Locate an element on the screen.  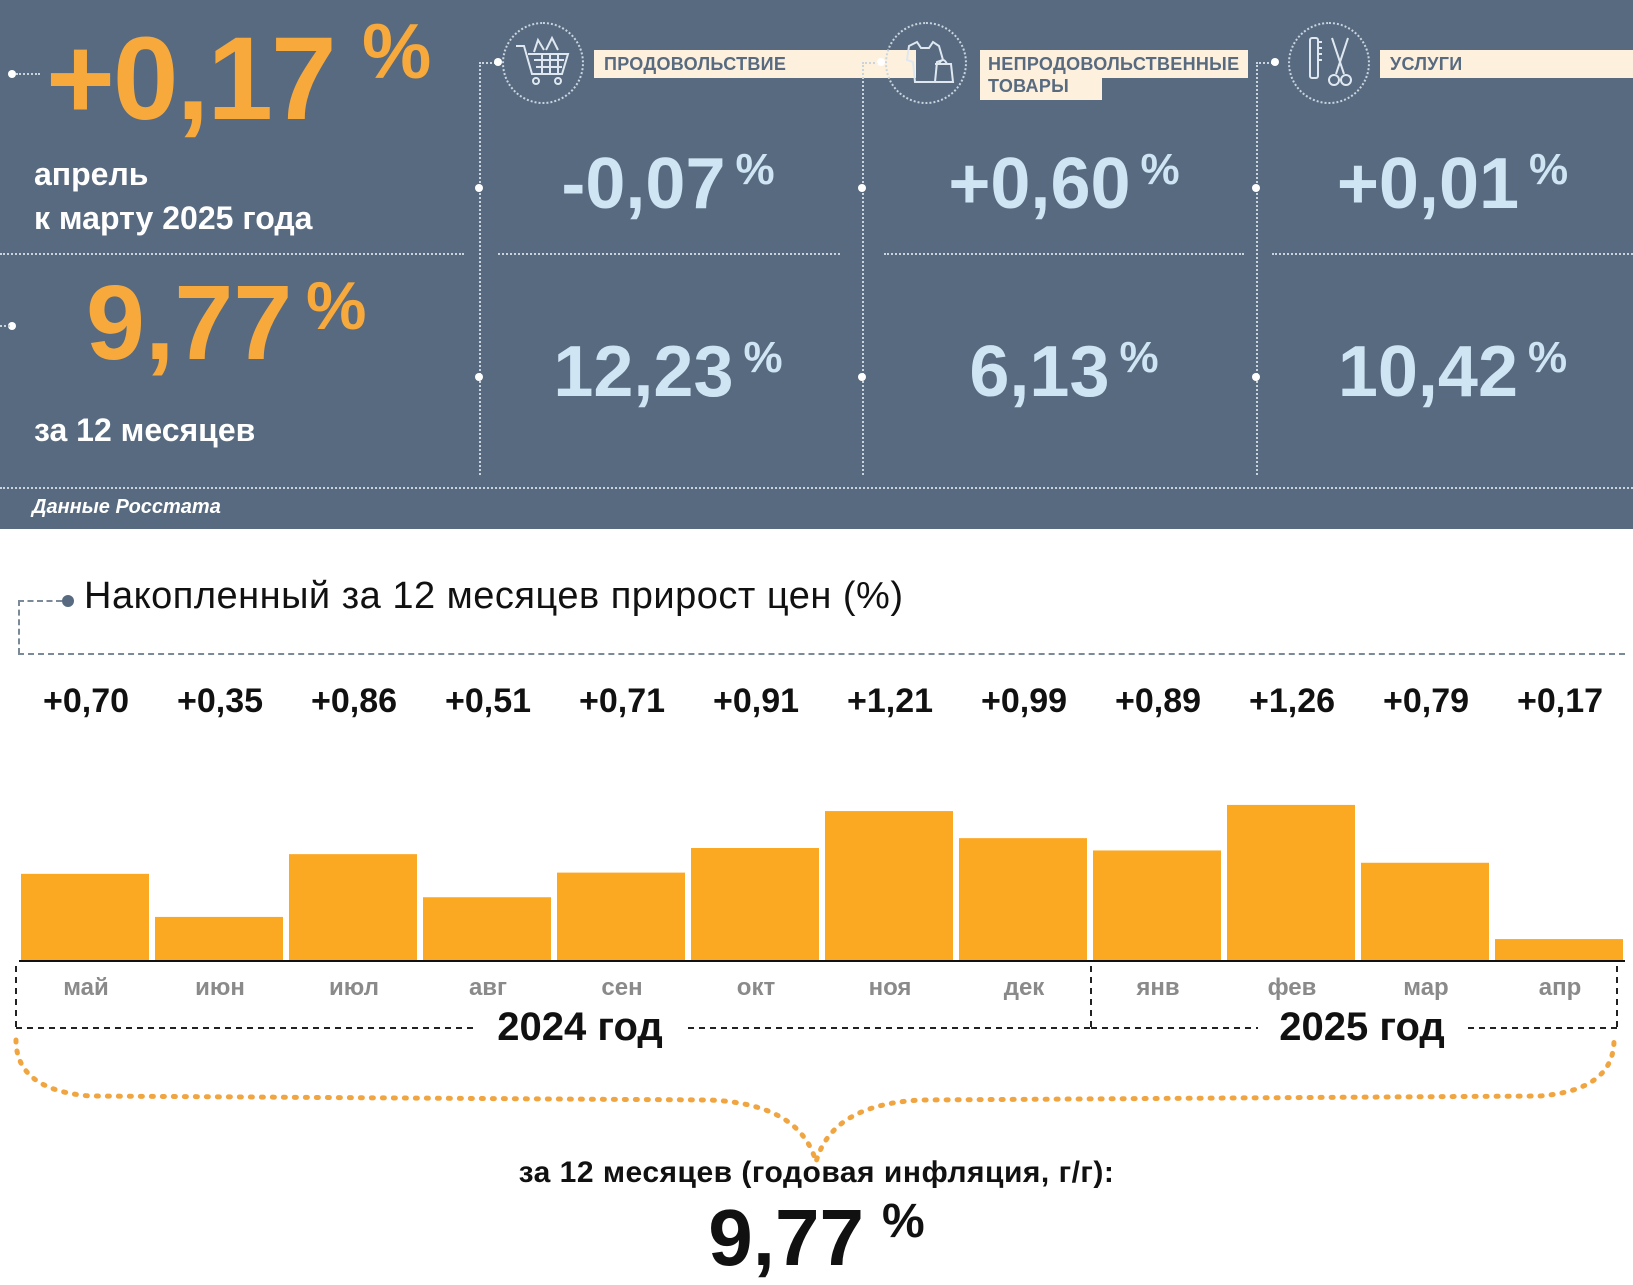
increment-label: +0,17 is located at coordinates (1560, 701).